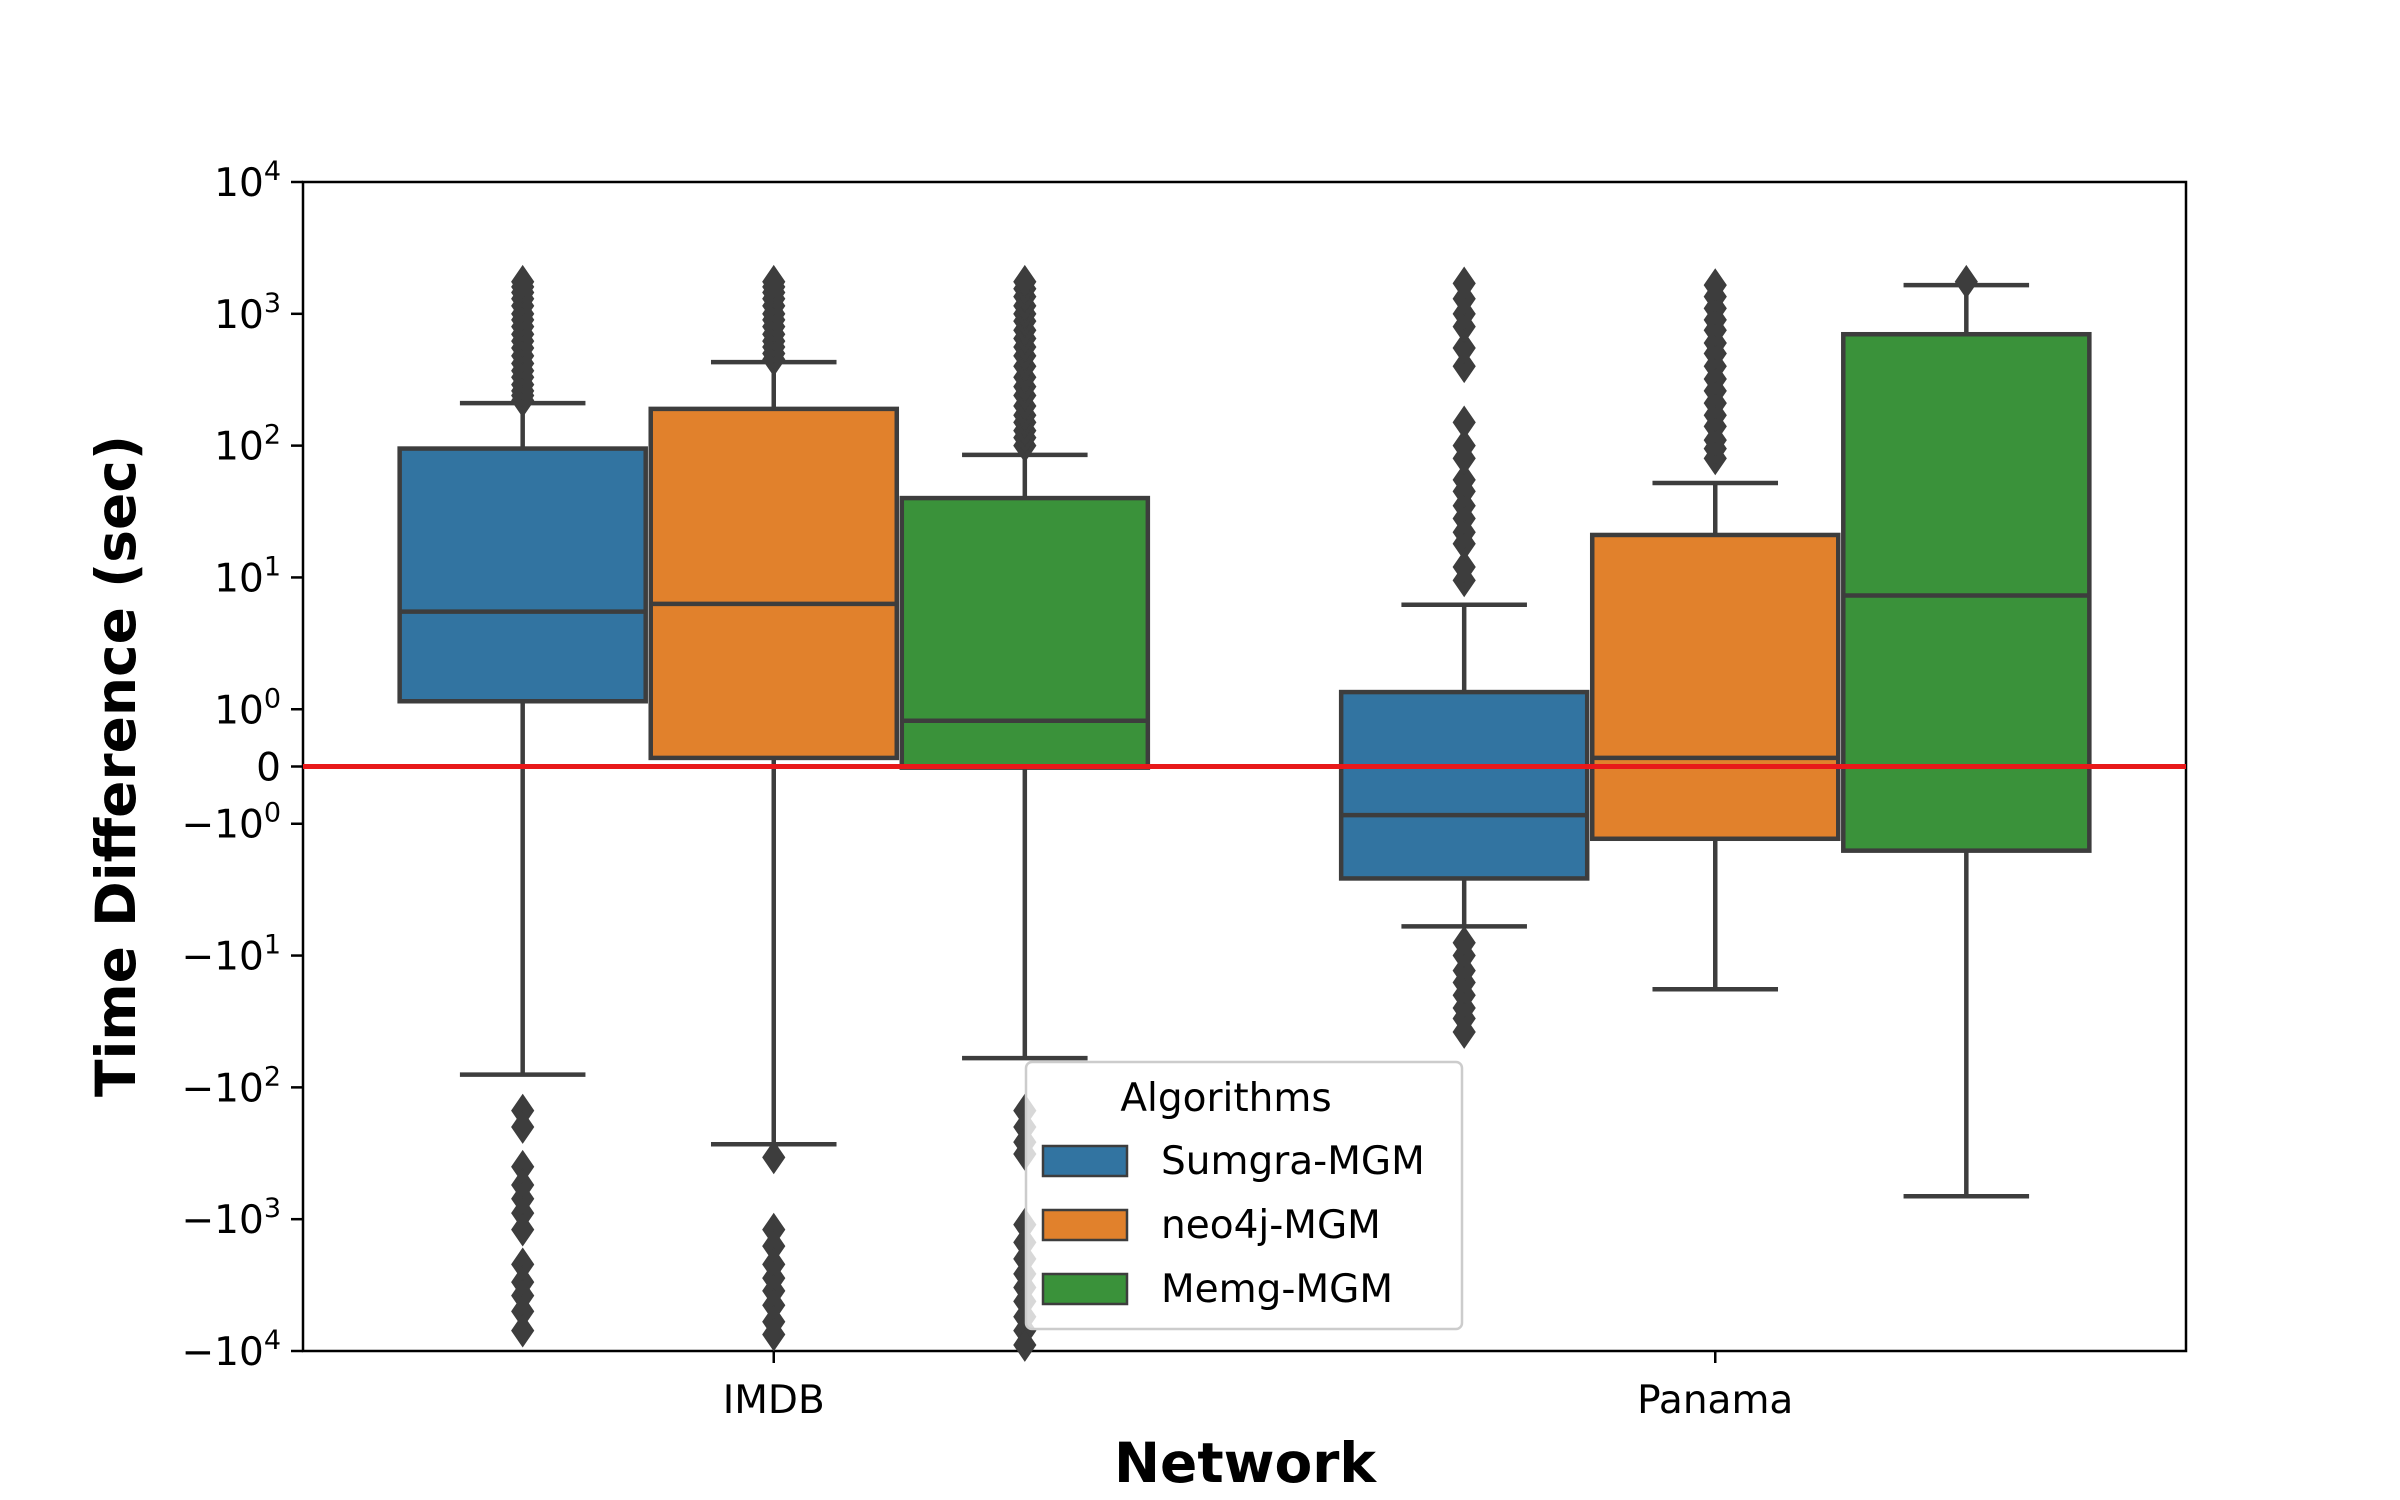  I want to click on y-axis: 104 103 102 101 100 0 −100 −101 −102 −103 −104, so click(242, 765).